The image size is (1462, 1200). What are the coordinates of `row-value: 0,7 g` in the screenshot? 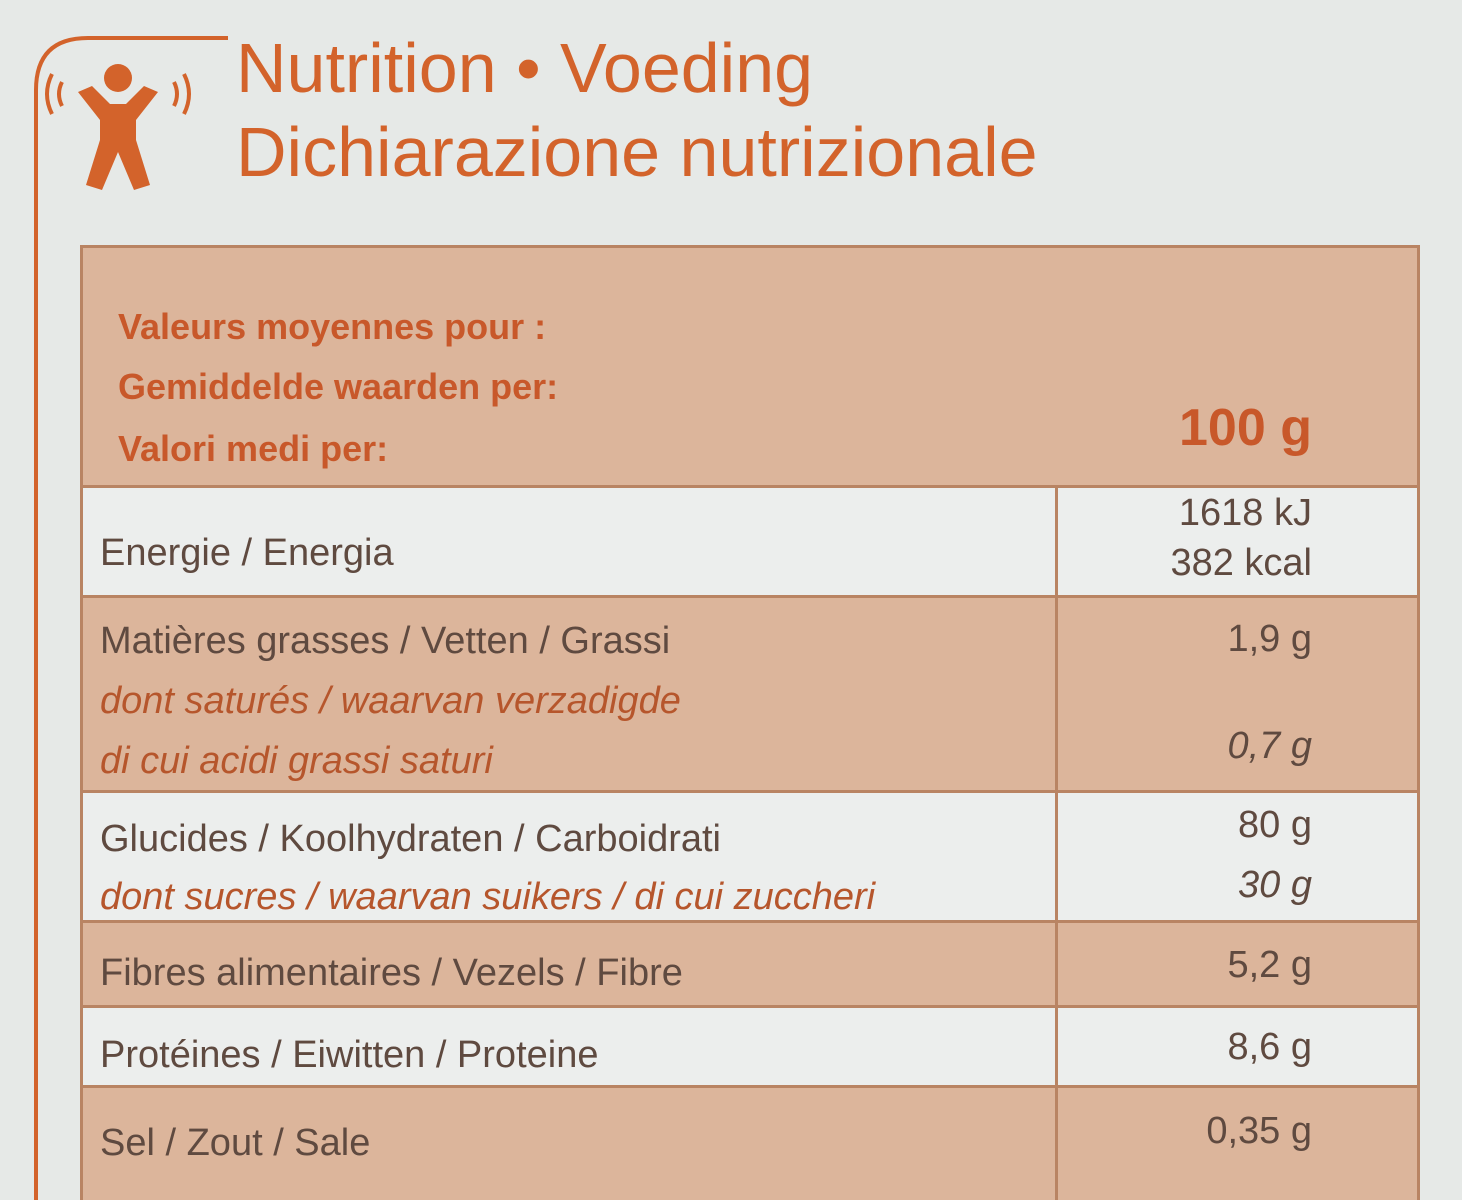 It's located at (1269, 746).